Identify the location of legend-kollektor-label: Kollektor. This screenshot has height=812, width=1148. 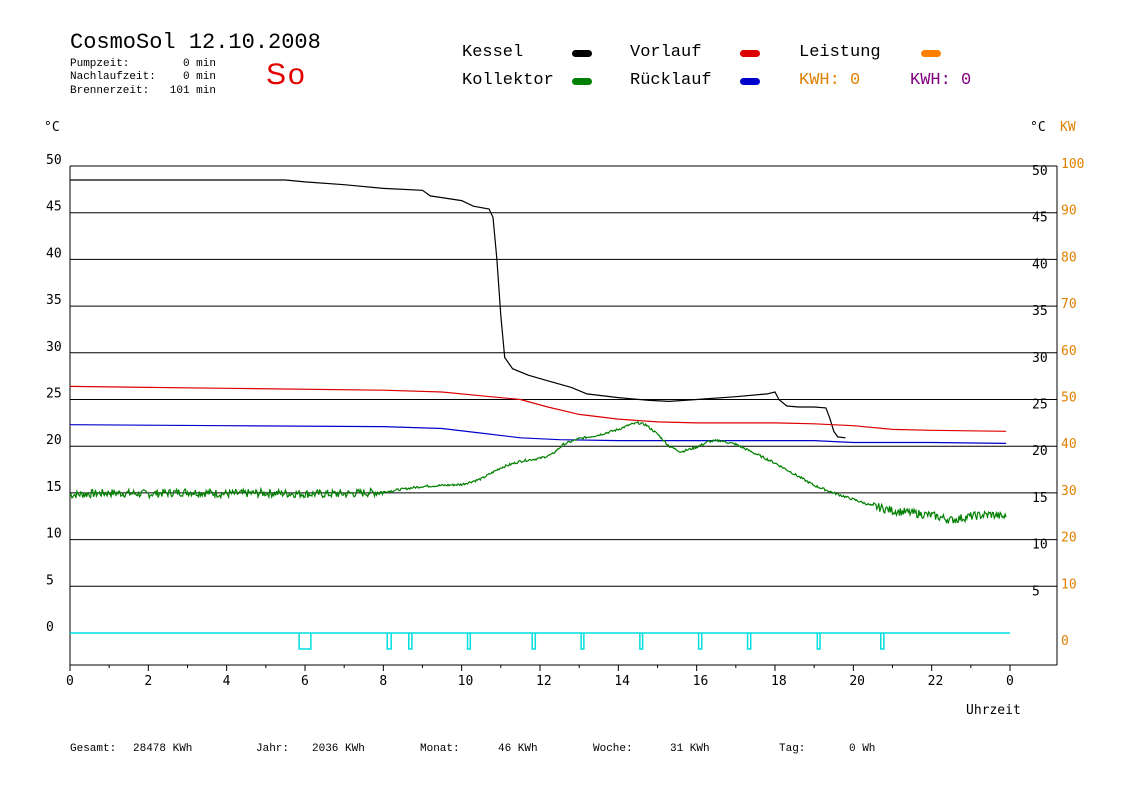
(508, 80).